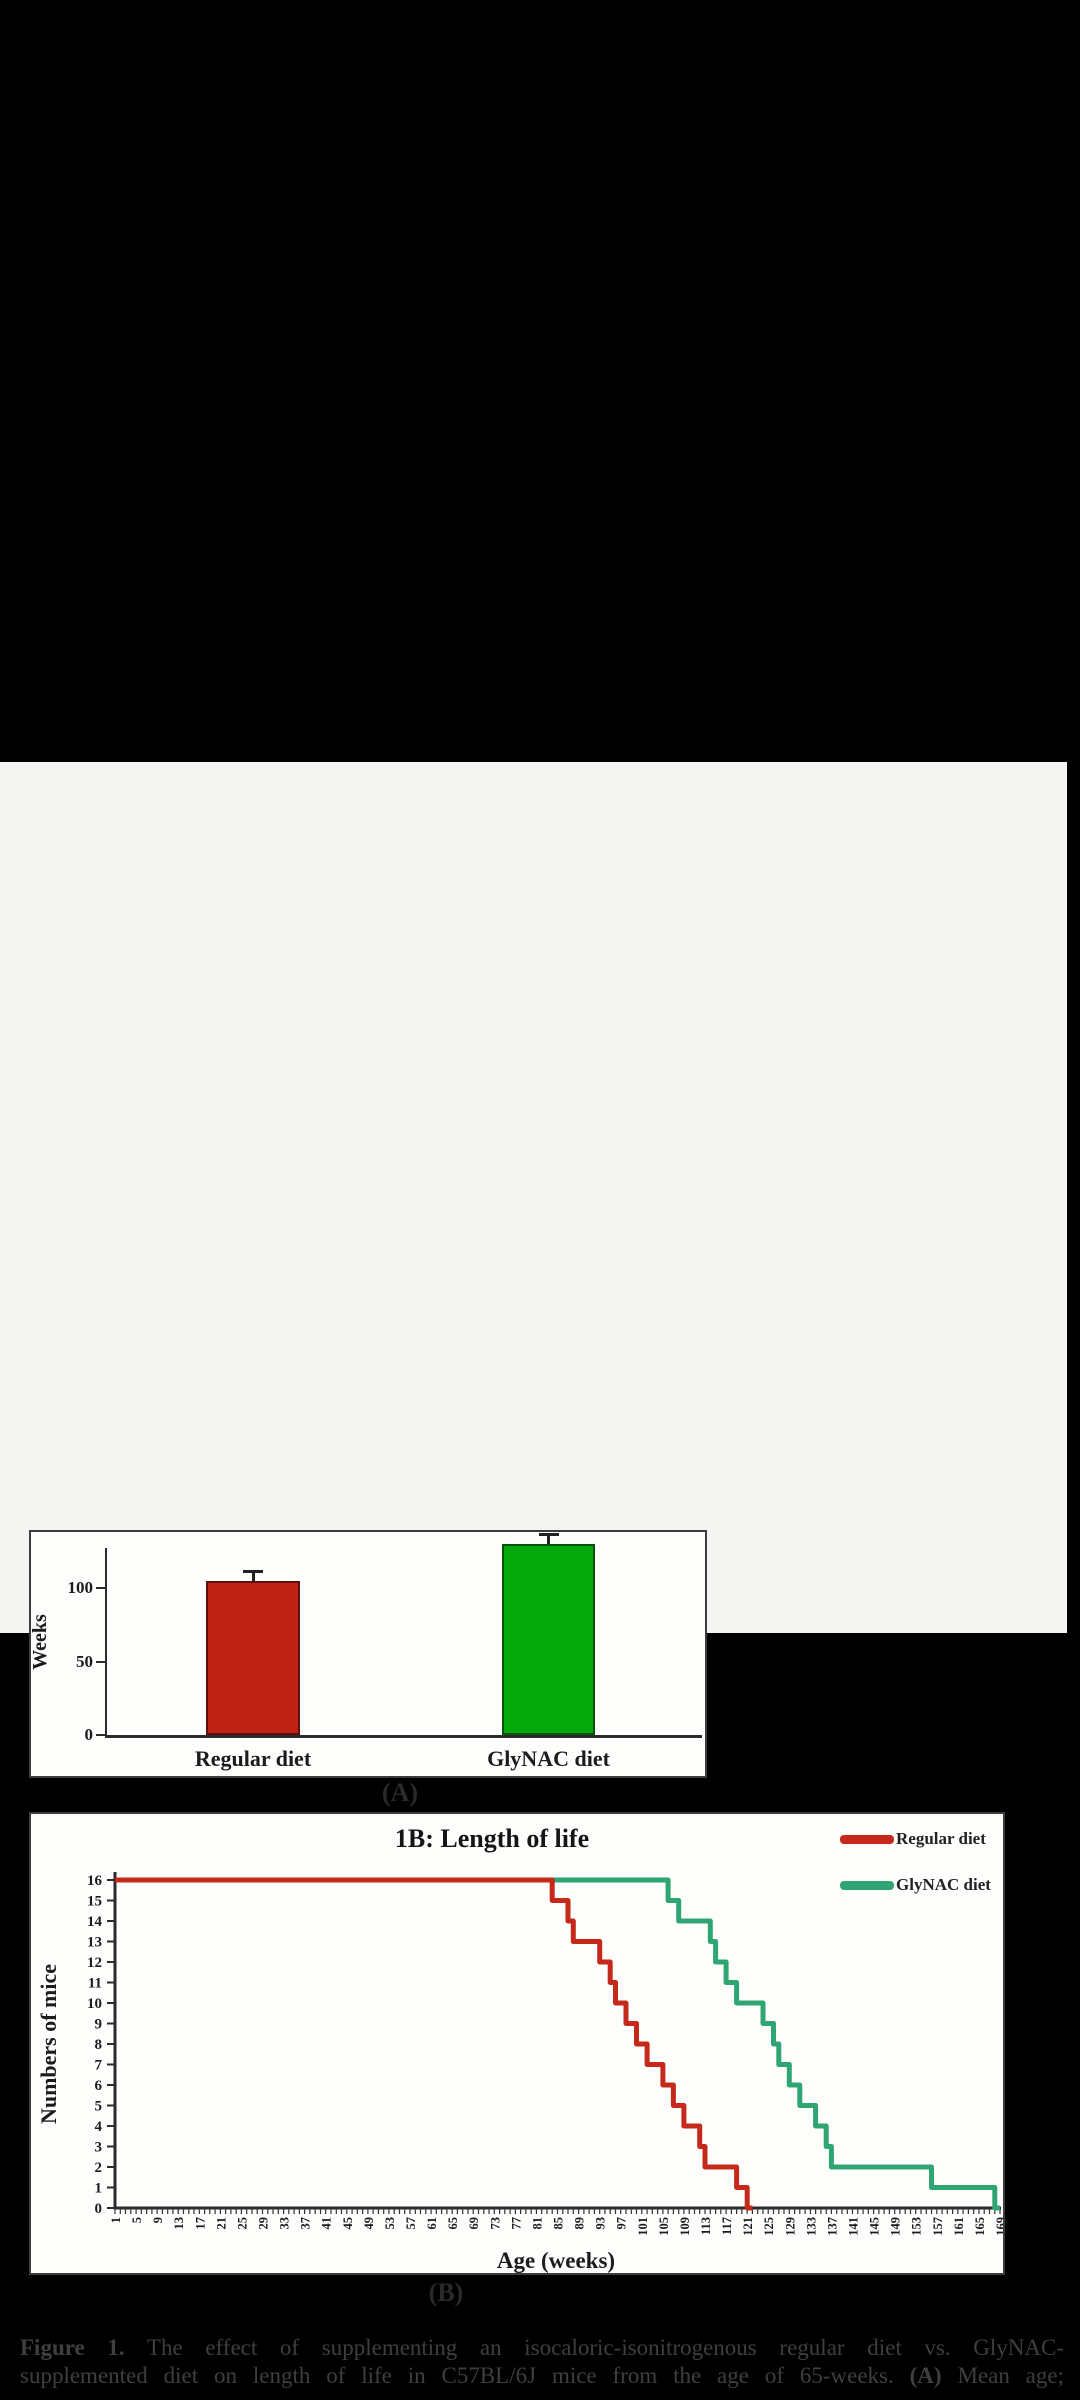 This screenshot has width=1080, height=2400. Describe the element at coordinates (48, 2044) in the screenshot. I see `panel-b-ylabel: Numbers of mice` at that location.